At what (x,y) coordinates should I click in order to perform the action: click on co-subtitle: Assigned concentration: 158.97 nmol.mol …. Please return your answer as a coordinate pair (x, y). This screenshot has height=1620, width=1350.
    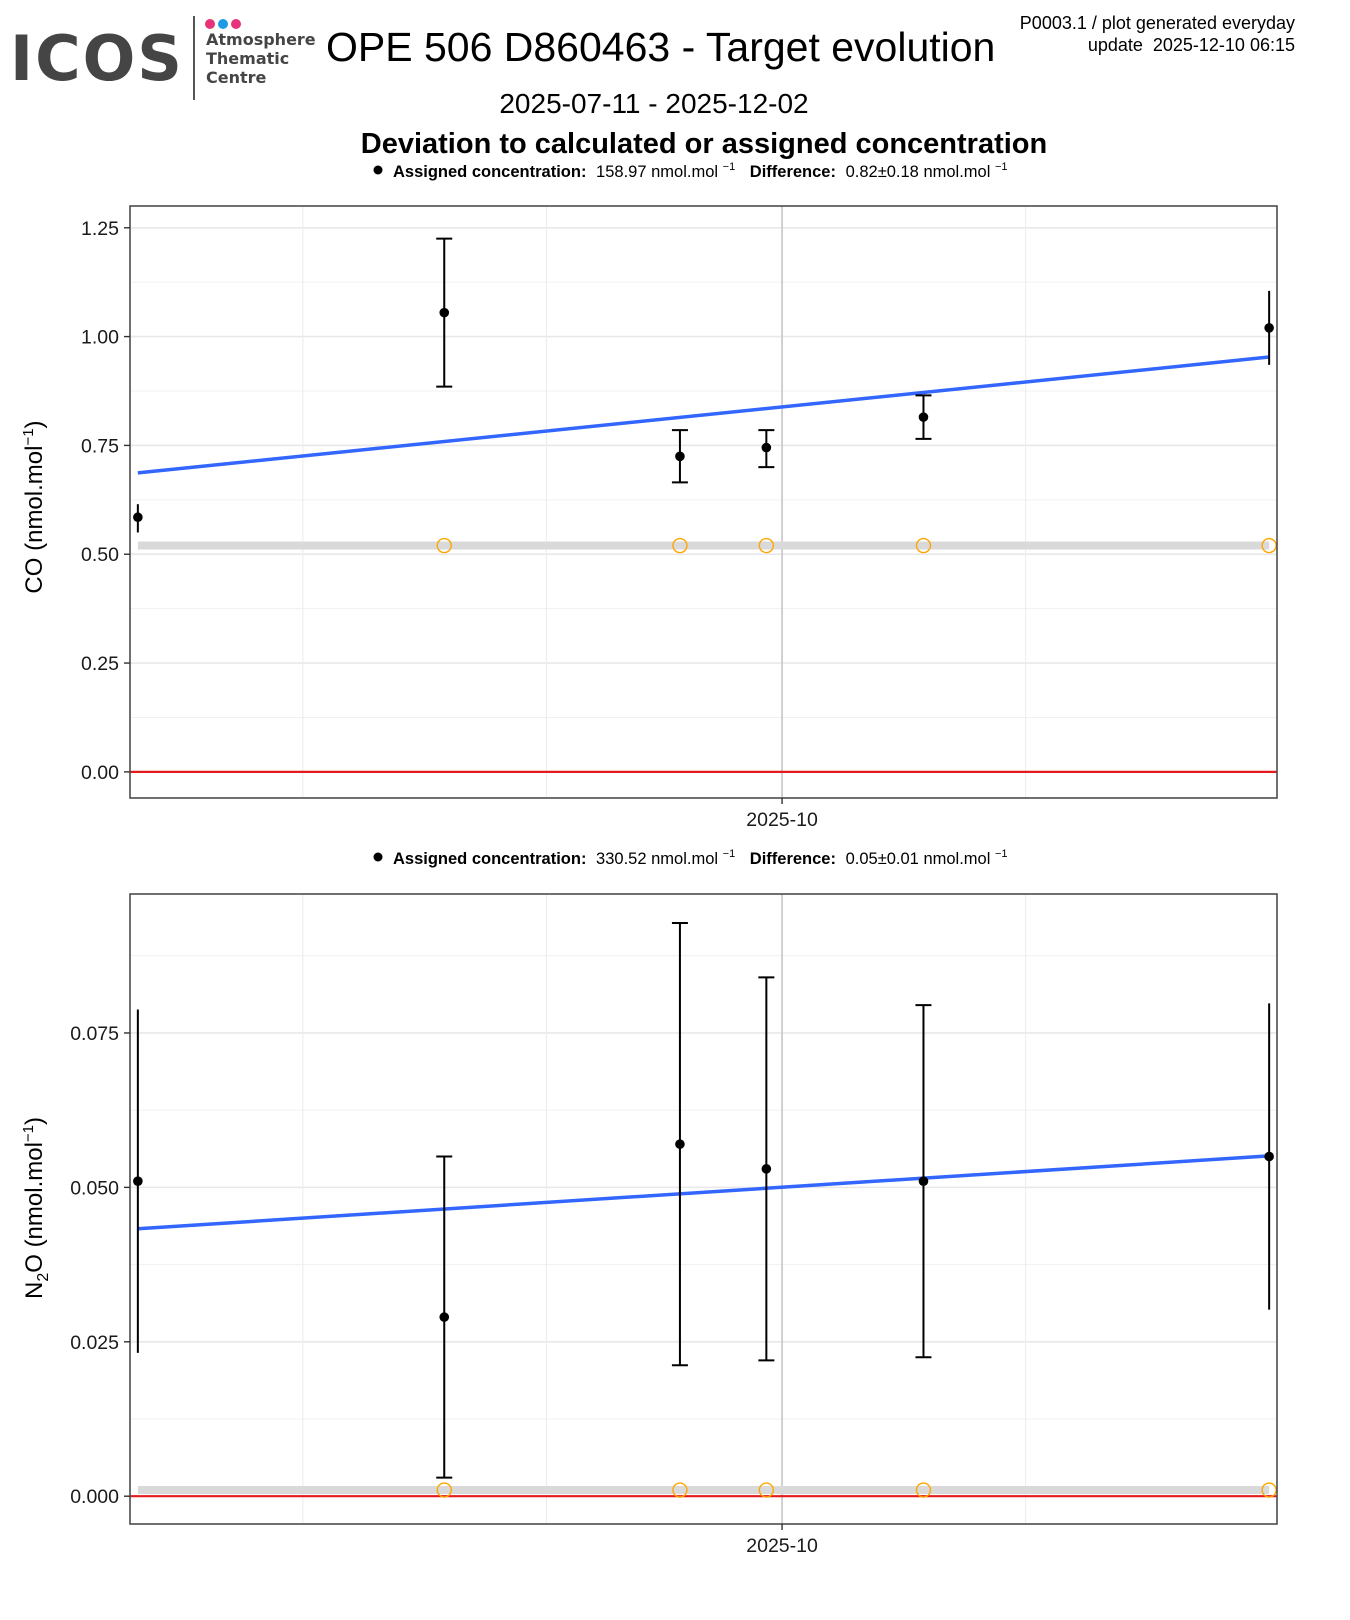
    Looking at the image, I should click on (690, 170).